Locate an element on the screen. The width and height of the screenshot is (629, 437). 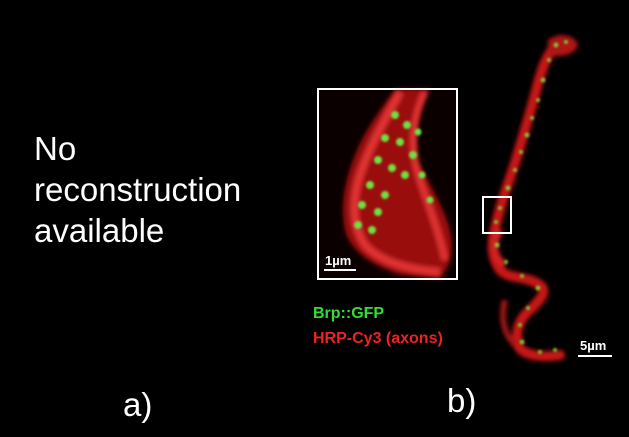
message-line-1: No is located at coordinates (55, 148).